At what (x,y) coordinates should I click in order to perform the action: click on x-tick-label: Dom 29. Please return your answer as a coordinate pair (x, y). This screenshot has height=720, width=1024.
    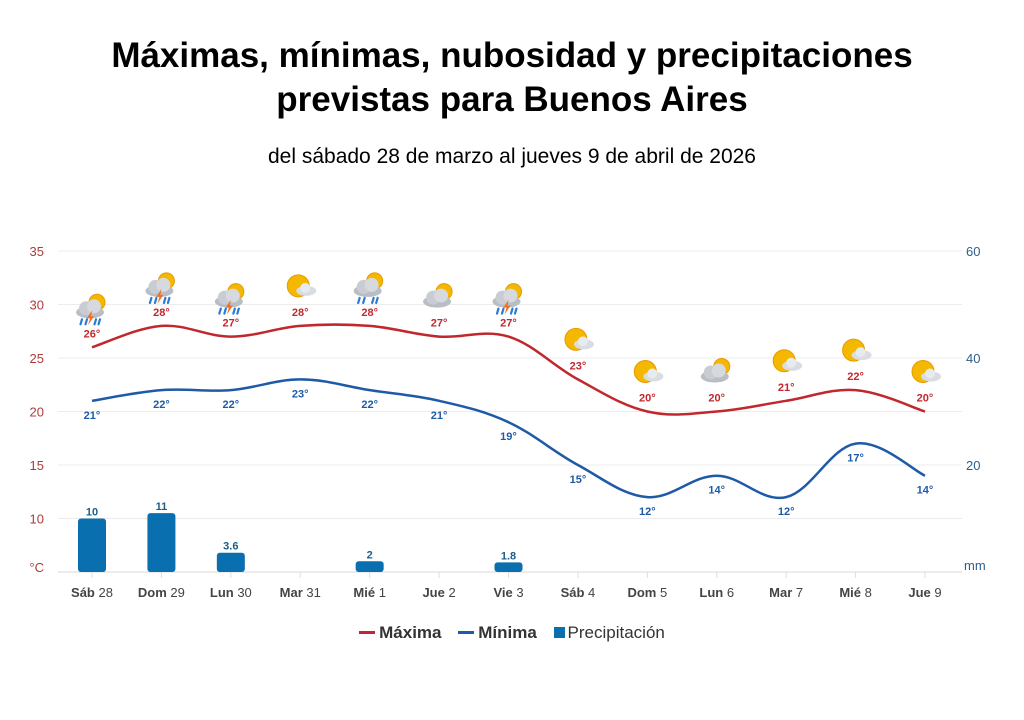
    Looking at the image, I should click on (161, 592).